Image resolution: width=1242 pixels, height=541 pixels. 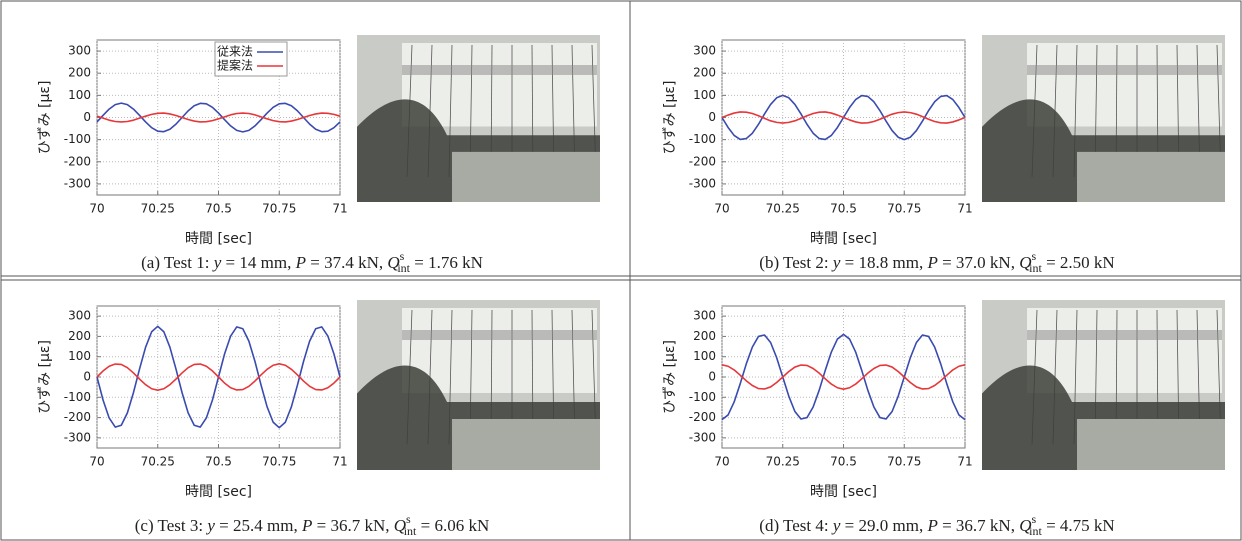 What do you see at coordinates (171, 525) in the screenshot?
I see `caption-part: (c) Test 3:` at bounding box center [171, 525].